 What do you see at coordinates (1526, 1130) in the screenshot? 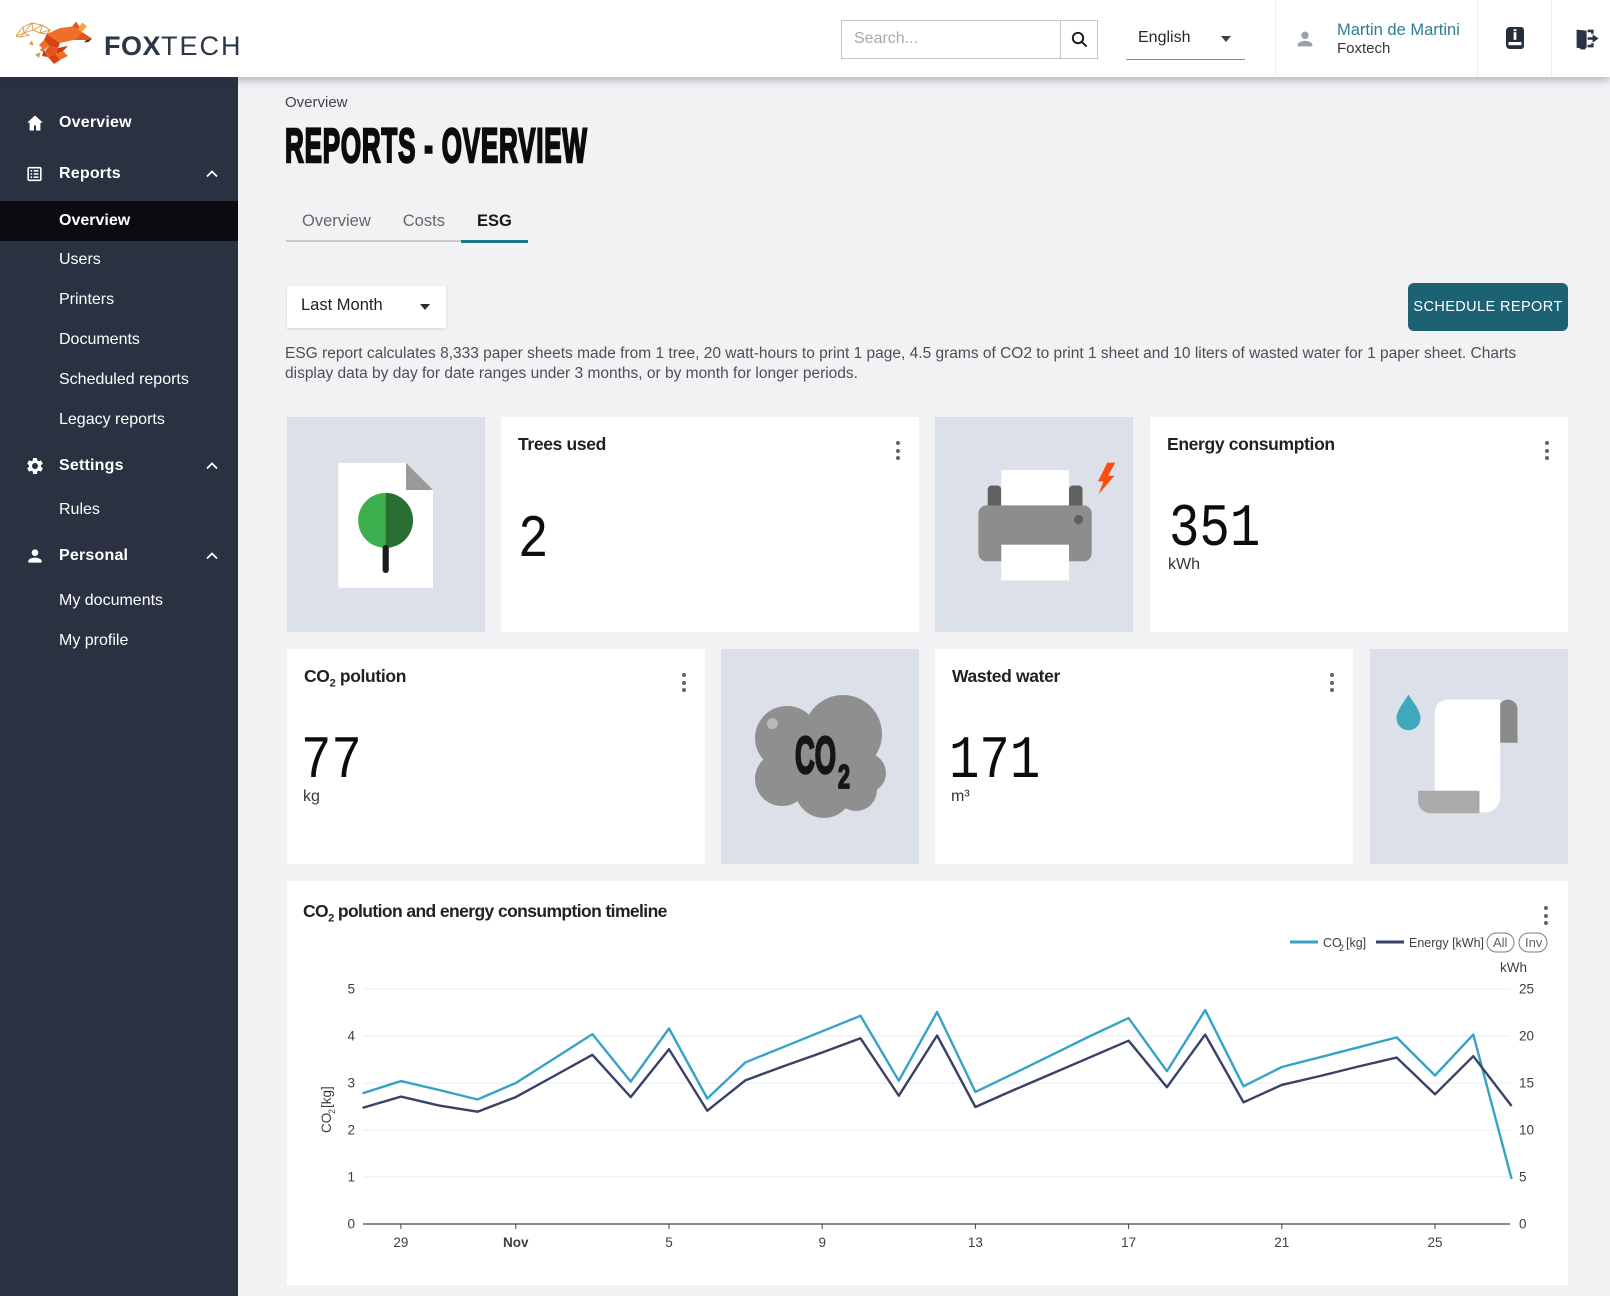
I see `svg-text: 10` at bounding box center [1526, 1130].